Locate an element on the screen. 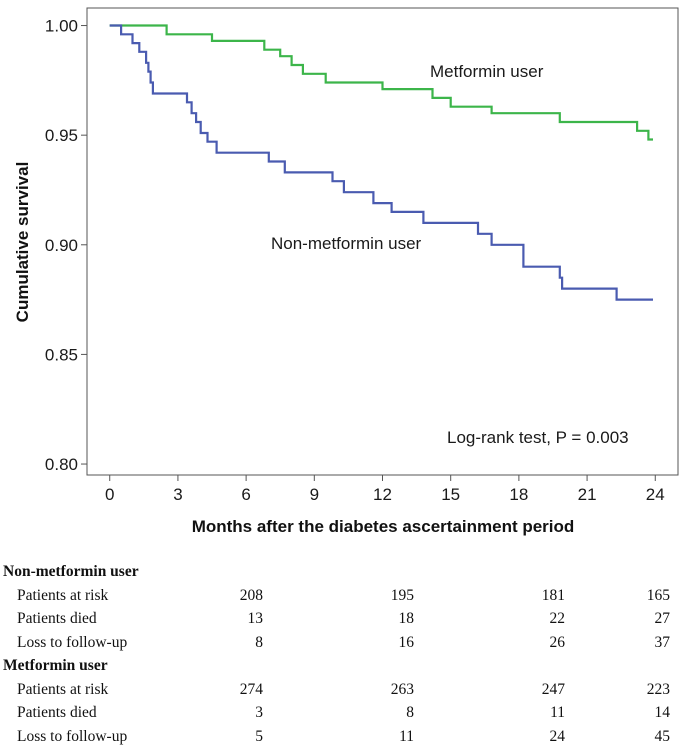 The image size is (685, 747). x-tick-label: 3 is located at coordinates (177, 494).